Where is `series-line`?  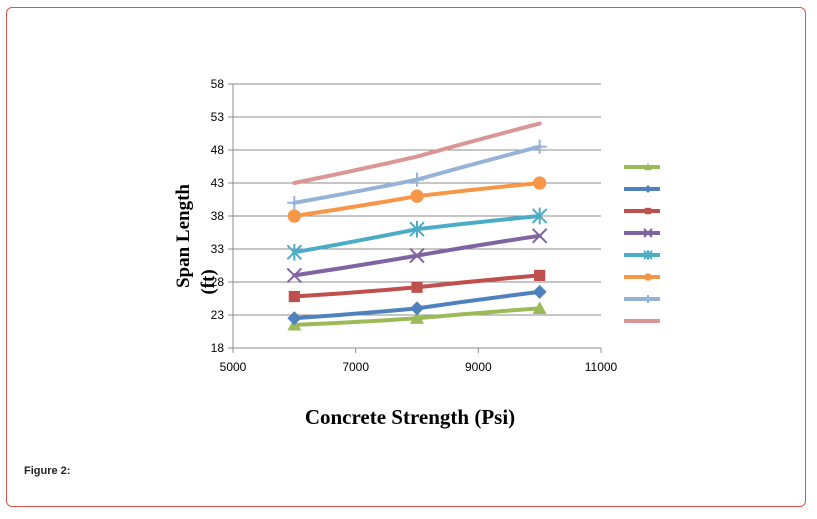
series-line is located at coordinates (417, 153).